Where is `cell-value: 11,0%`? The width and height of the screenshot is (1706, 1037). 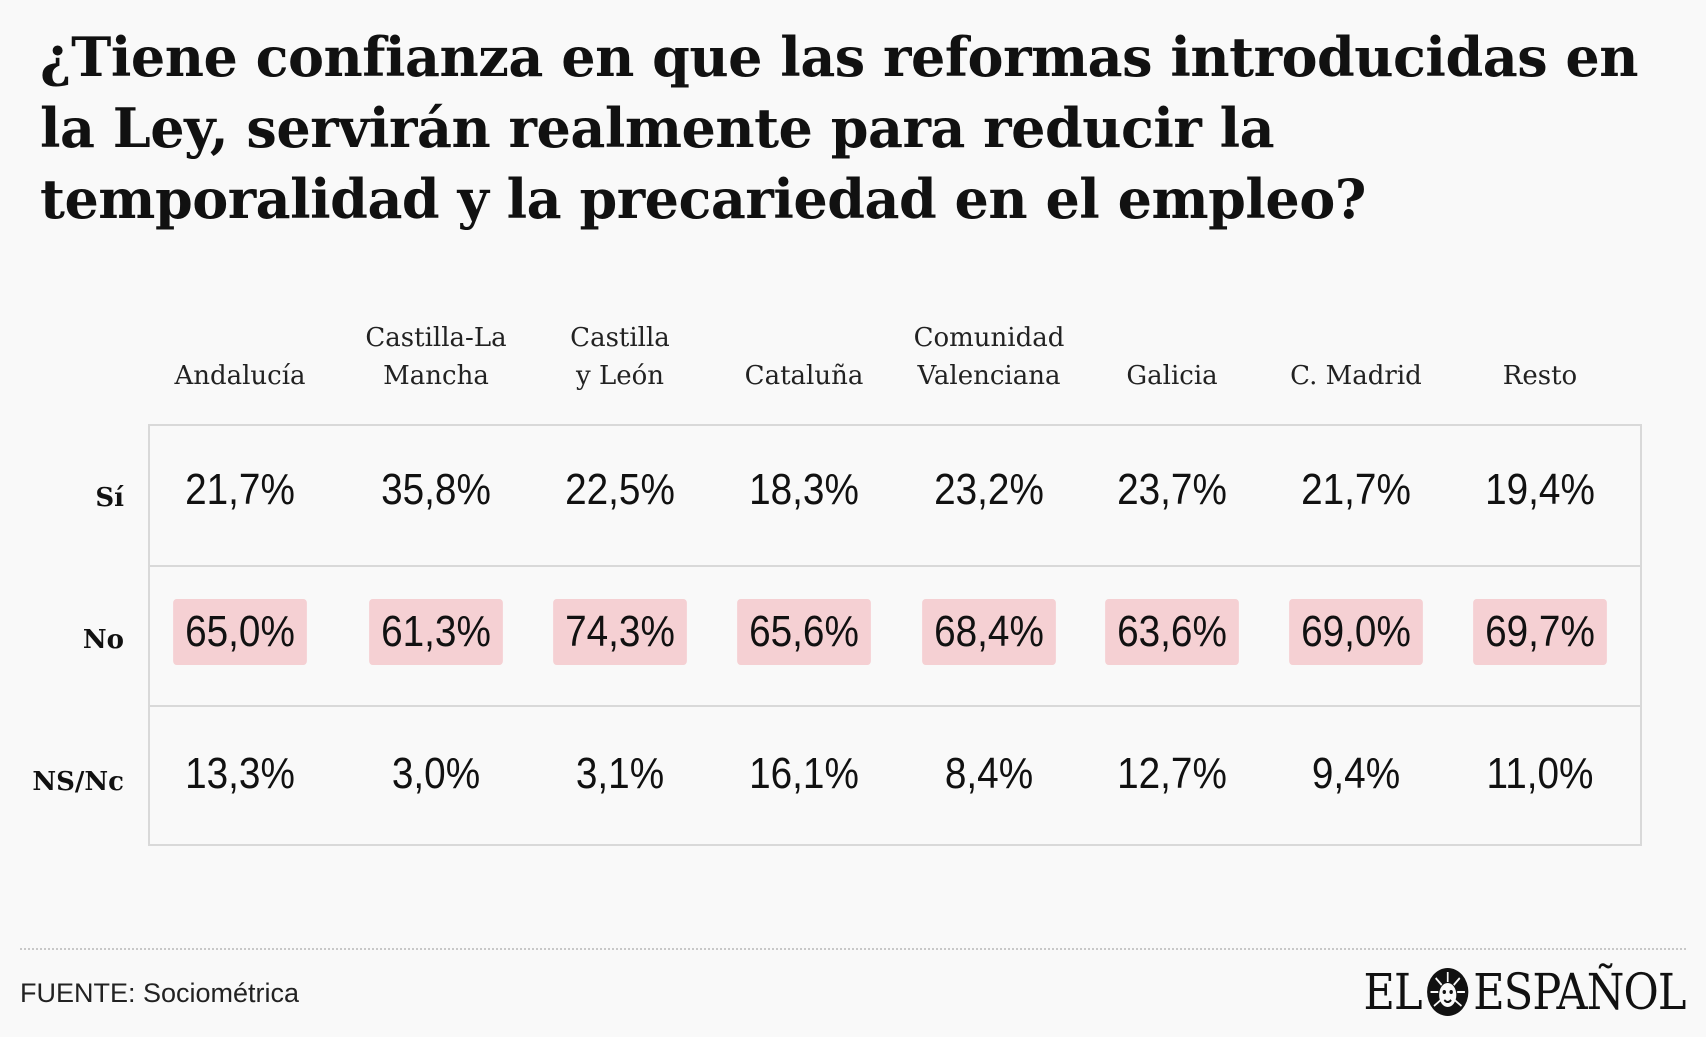 cell-value: 11,0% is located at coordinates (1540, 773).